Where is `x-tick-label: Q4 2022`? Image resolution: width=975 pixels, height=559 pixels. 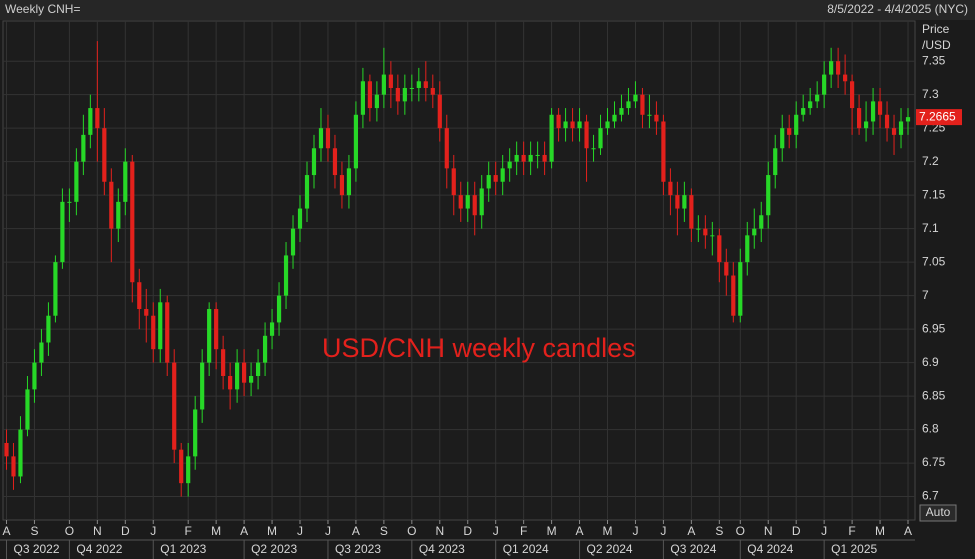
x-tick-label: Q4 2022 is located at coordinates (99, 549).